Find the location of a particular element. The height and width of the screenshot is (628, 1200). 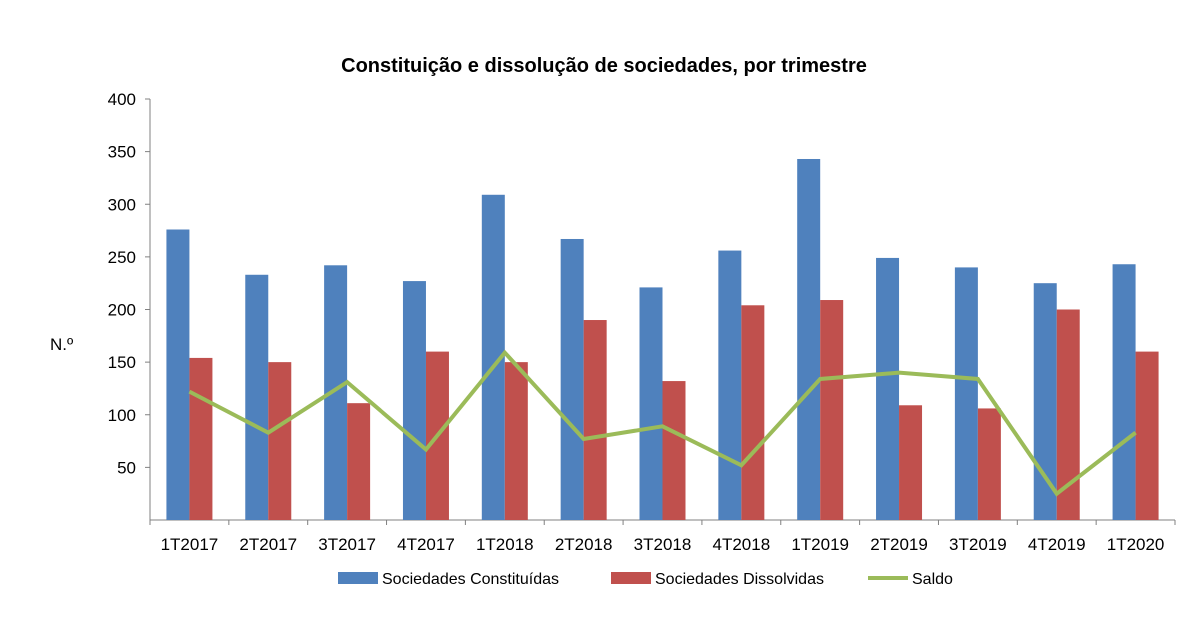

x-tick-label: 4T2017 is located at coordinates (426, 544).